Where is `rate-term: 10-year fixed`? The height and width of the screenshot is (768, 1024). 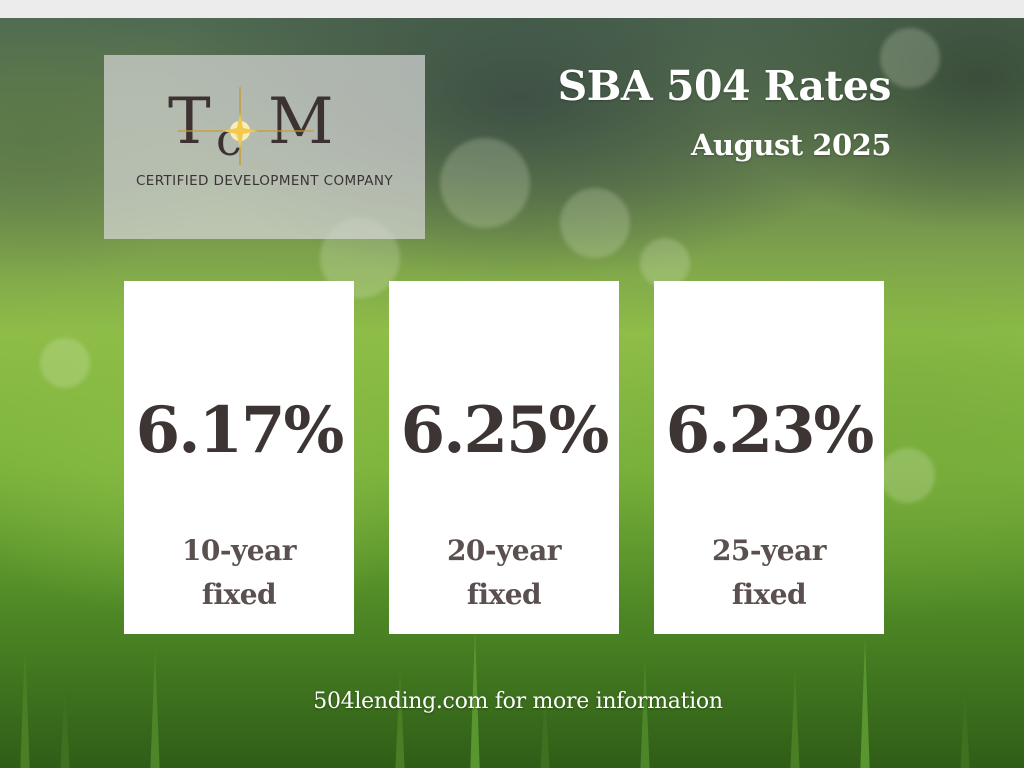 rate-term: 10-year fixed is located at coordinates (239, 573).